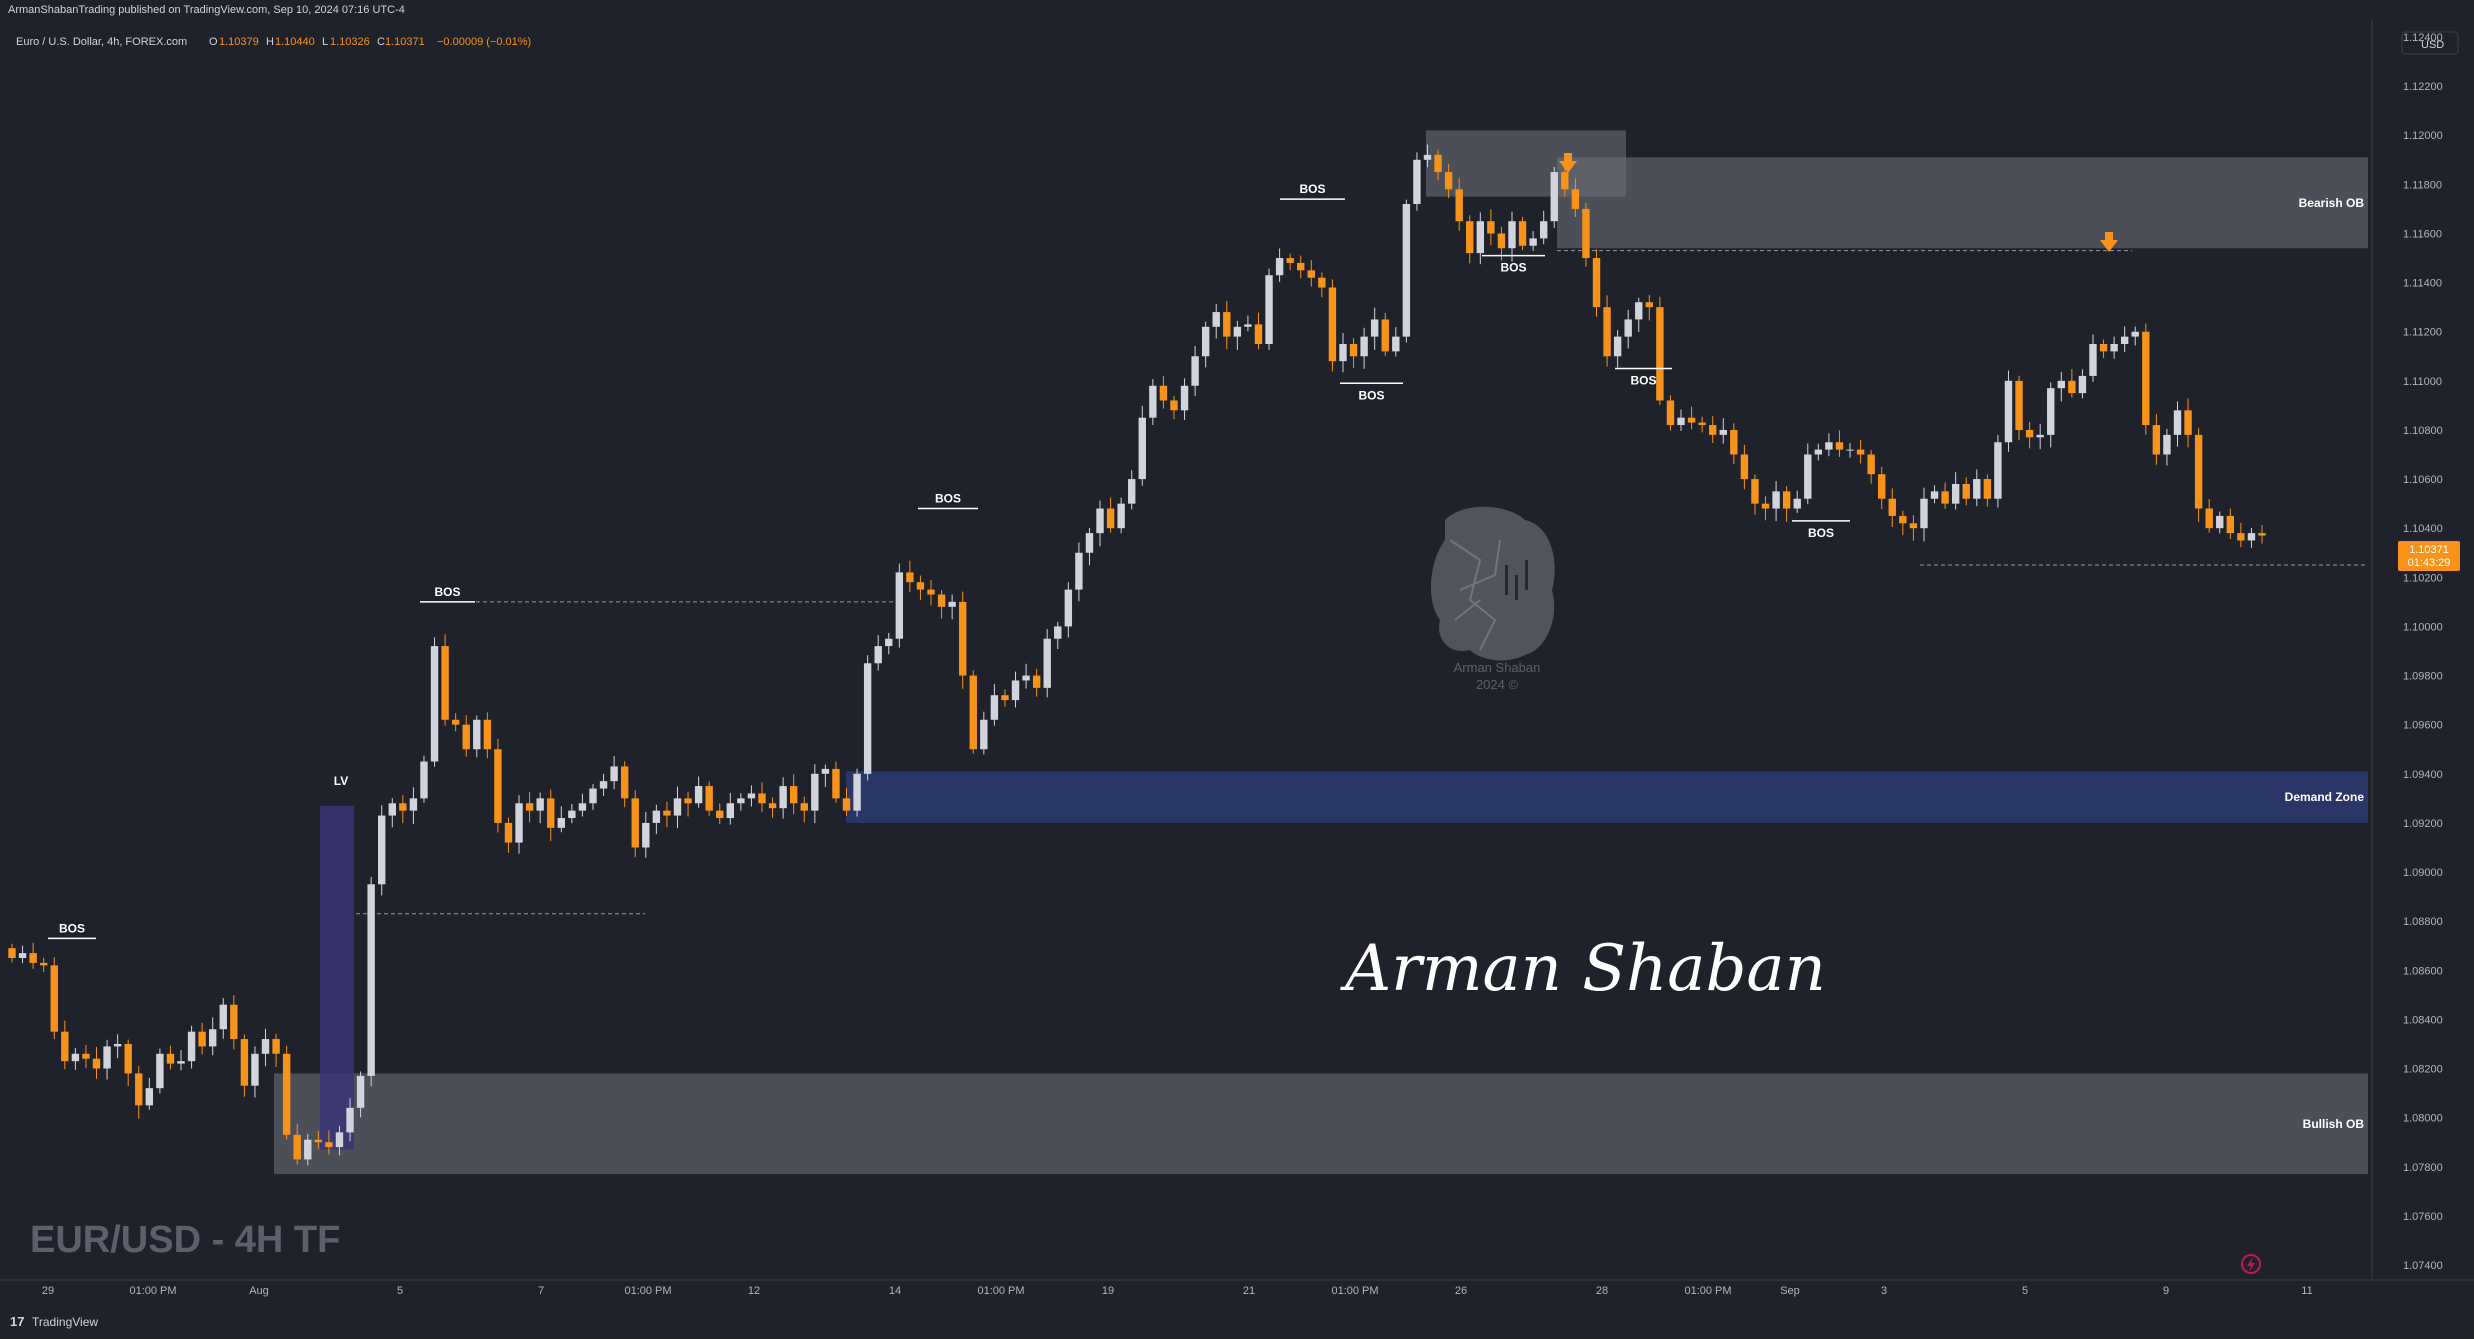 The width and height of the screenshot is (2474, 1339). What do you see at coordinates (239, 42) in the screenshot?
I see `ohlc-open-value: 1.10379` at bounding box center [239, 42].